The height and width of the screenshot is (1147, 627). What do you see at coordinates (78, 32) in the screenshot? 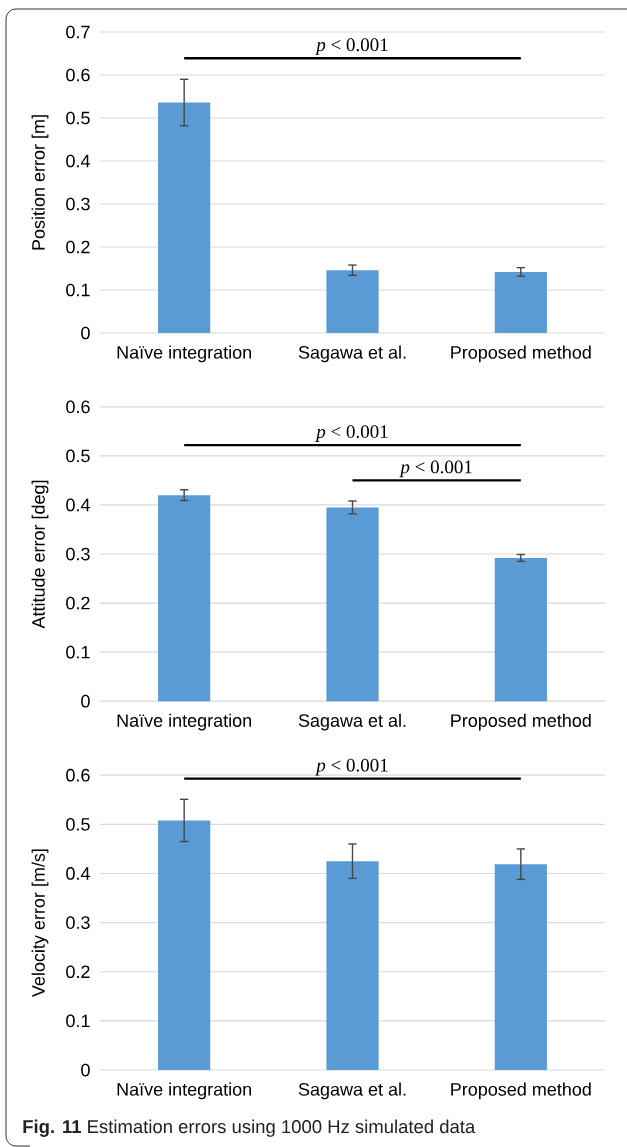
I see `y-tick-label: 0.7` at bounding box center [78, 32].